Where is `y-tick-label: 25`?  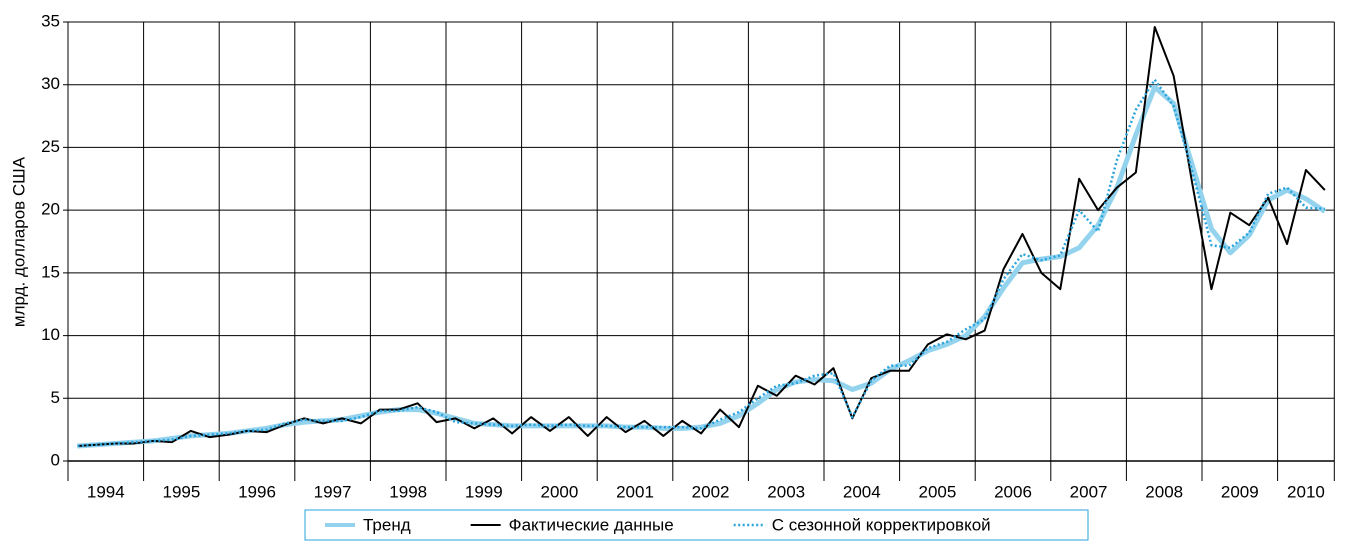 y-tick-label: 25 is located at coordinates (50, 146).